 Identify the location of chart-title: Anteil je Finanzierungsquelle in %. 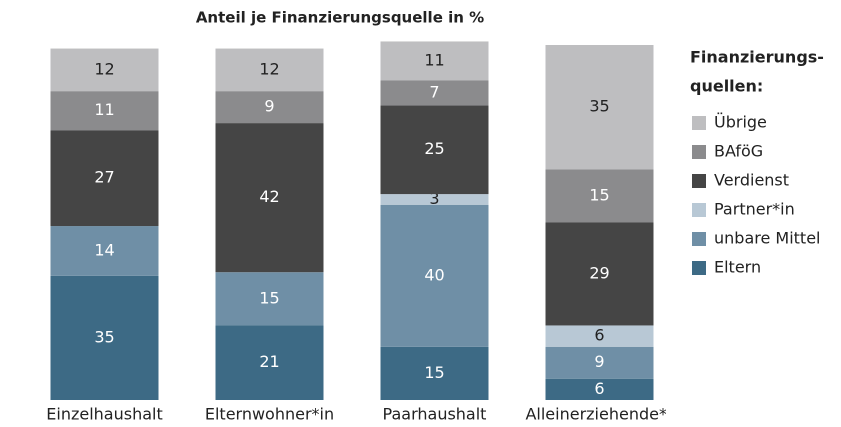
(340, 18).